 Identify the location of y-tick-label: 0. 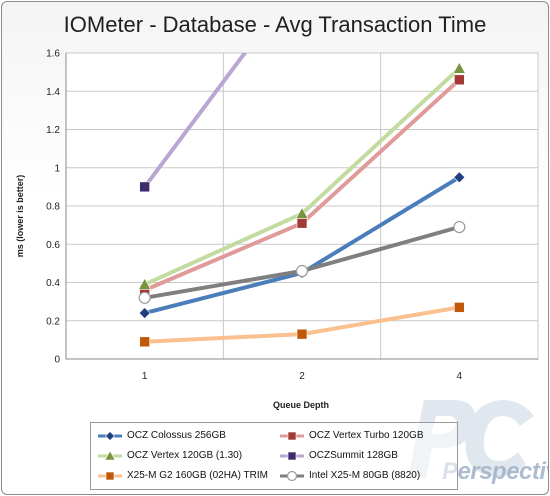
(57, 360).